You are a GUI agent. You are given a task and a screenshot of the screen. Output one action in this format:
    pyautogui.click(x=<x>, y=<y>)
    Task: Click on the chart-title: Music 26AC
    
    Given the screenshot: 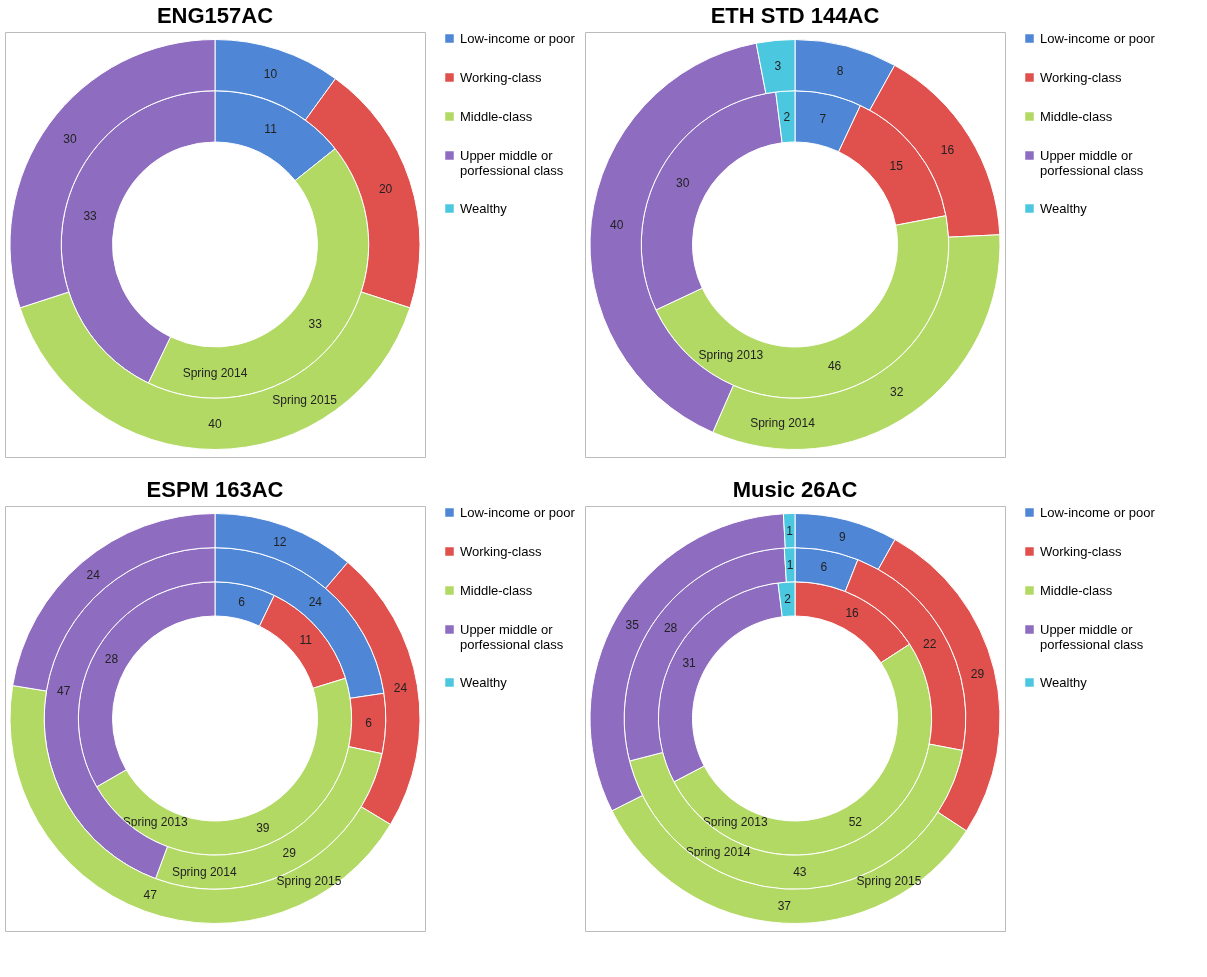 What is the action you would take?
    pyautogui.click(x=795, y=489)
    